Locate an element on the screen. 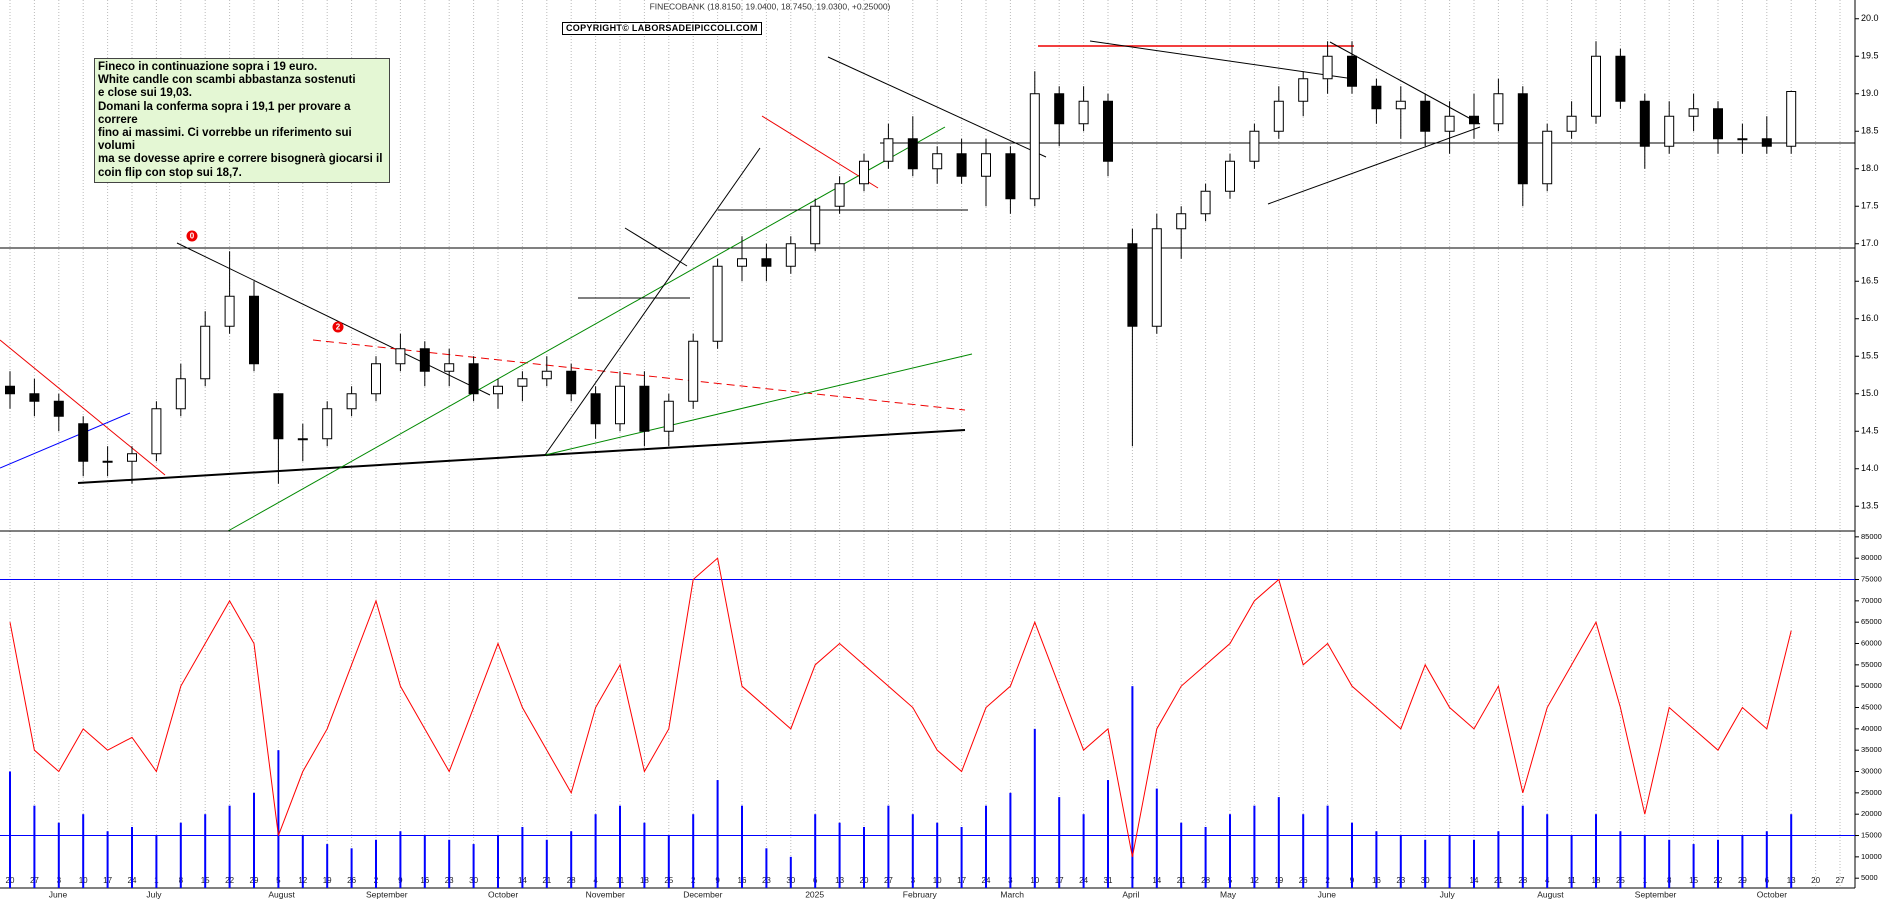  y-tick-label: 19.5 is located at coordinates (1870, 56).